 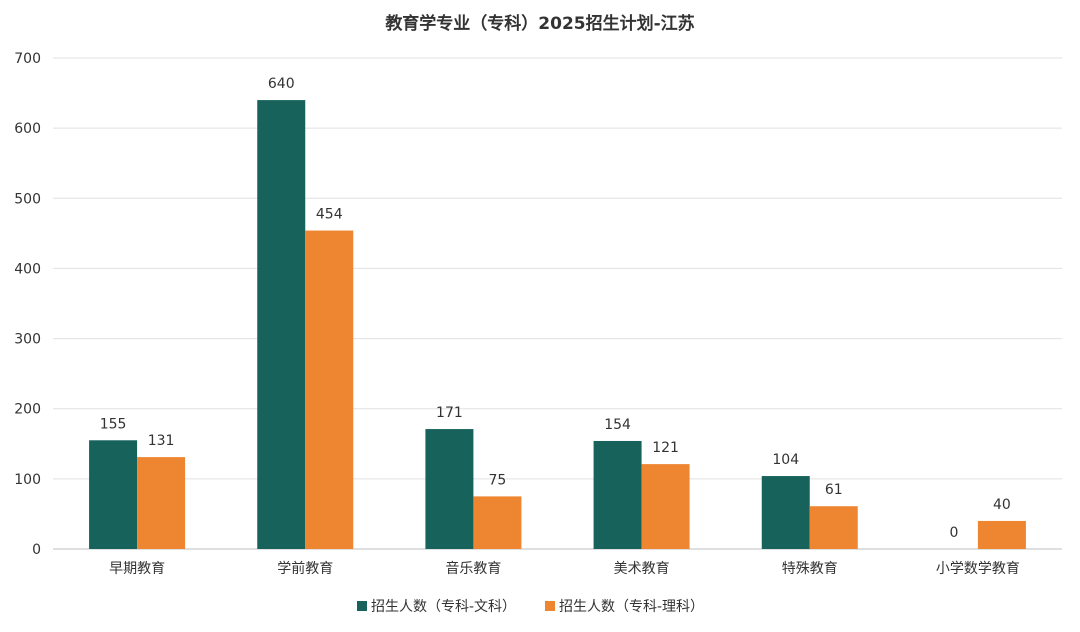 I want to click on data-label: 171, so click(x=449, y=413).